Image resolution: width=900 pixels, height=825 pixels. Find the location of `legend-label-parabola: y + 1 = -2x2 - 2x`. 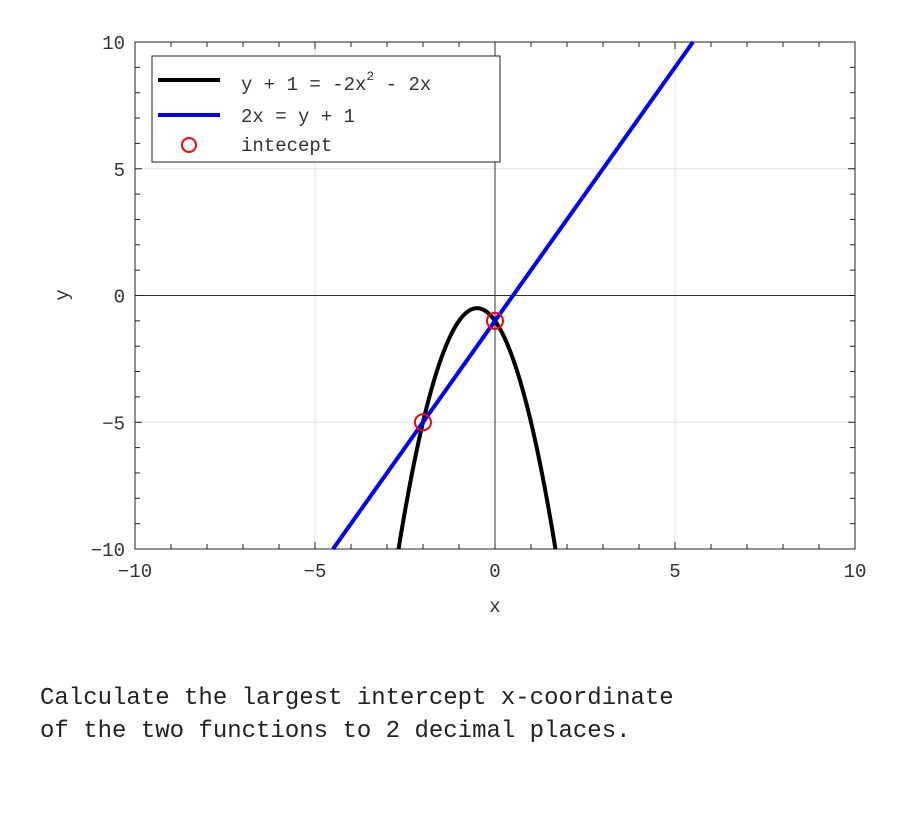

legend-label-parabola: y + 1 = -2x2 - 2x is located at coordinates (336, 82).